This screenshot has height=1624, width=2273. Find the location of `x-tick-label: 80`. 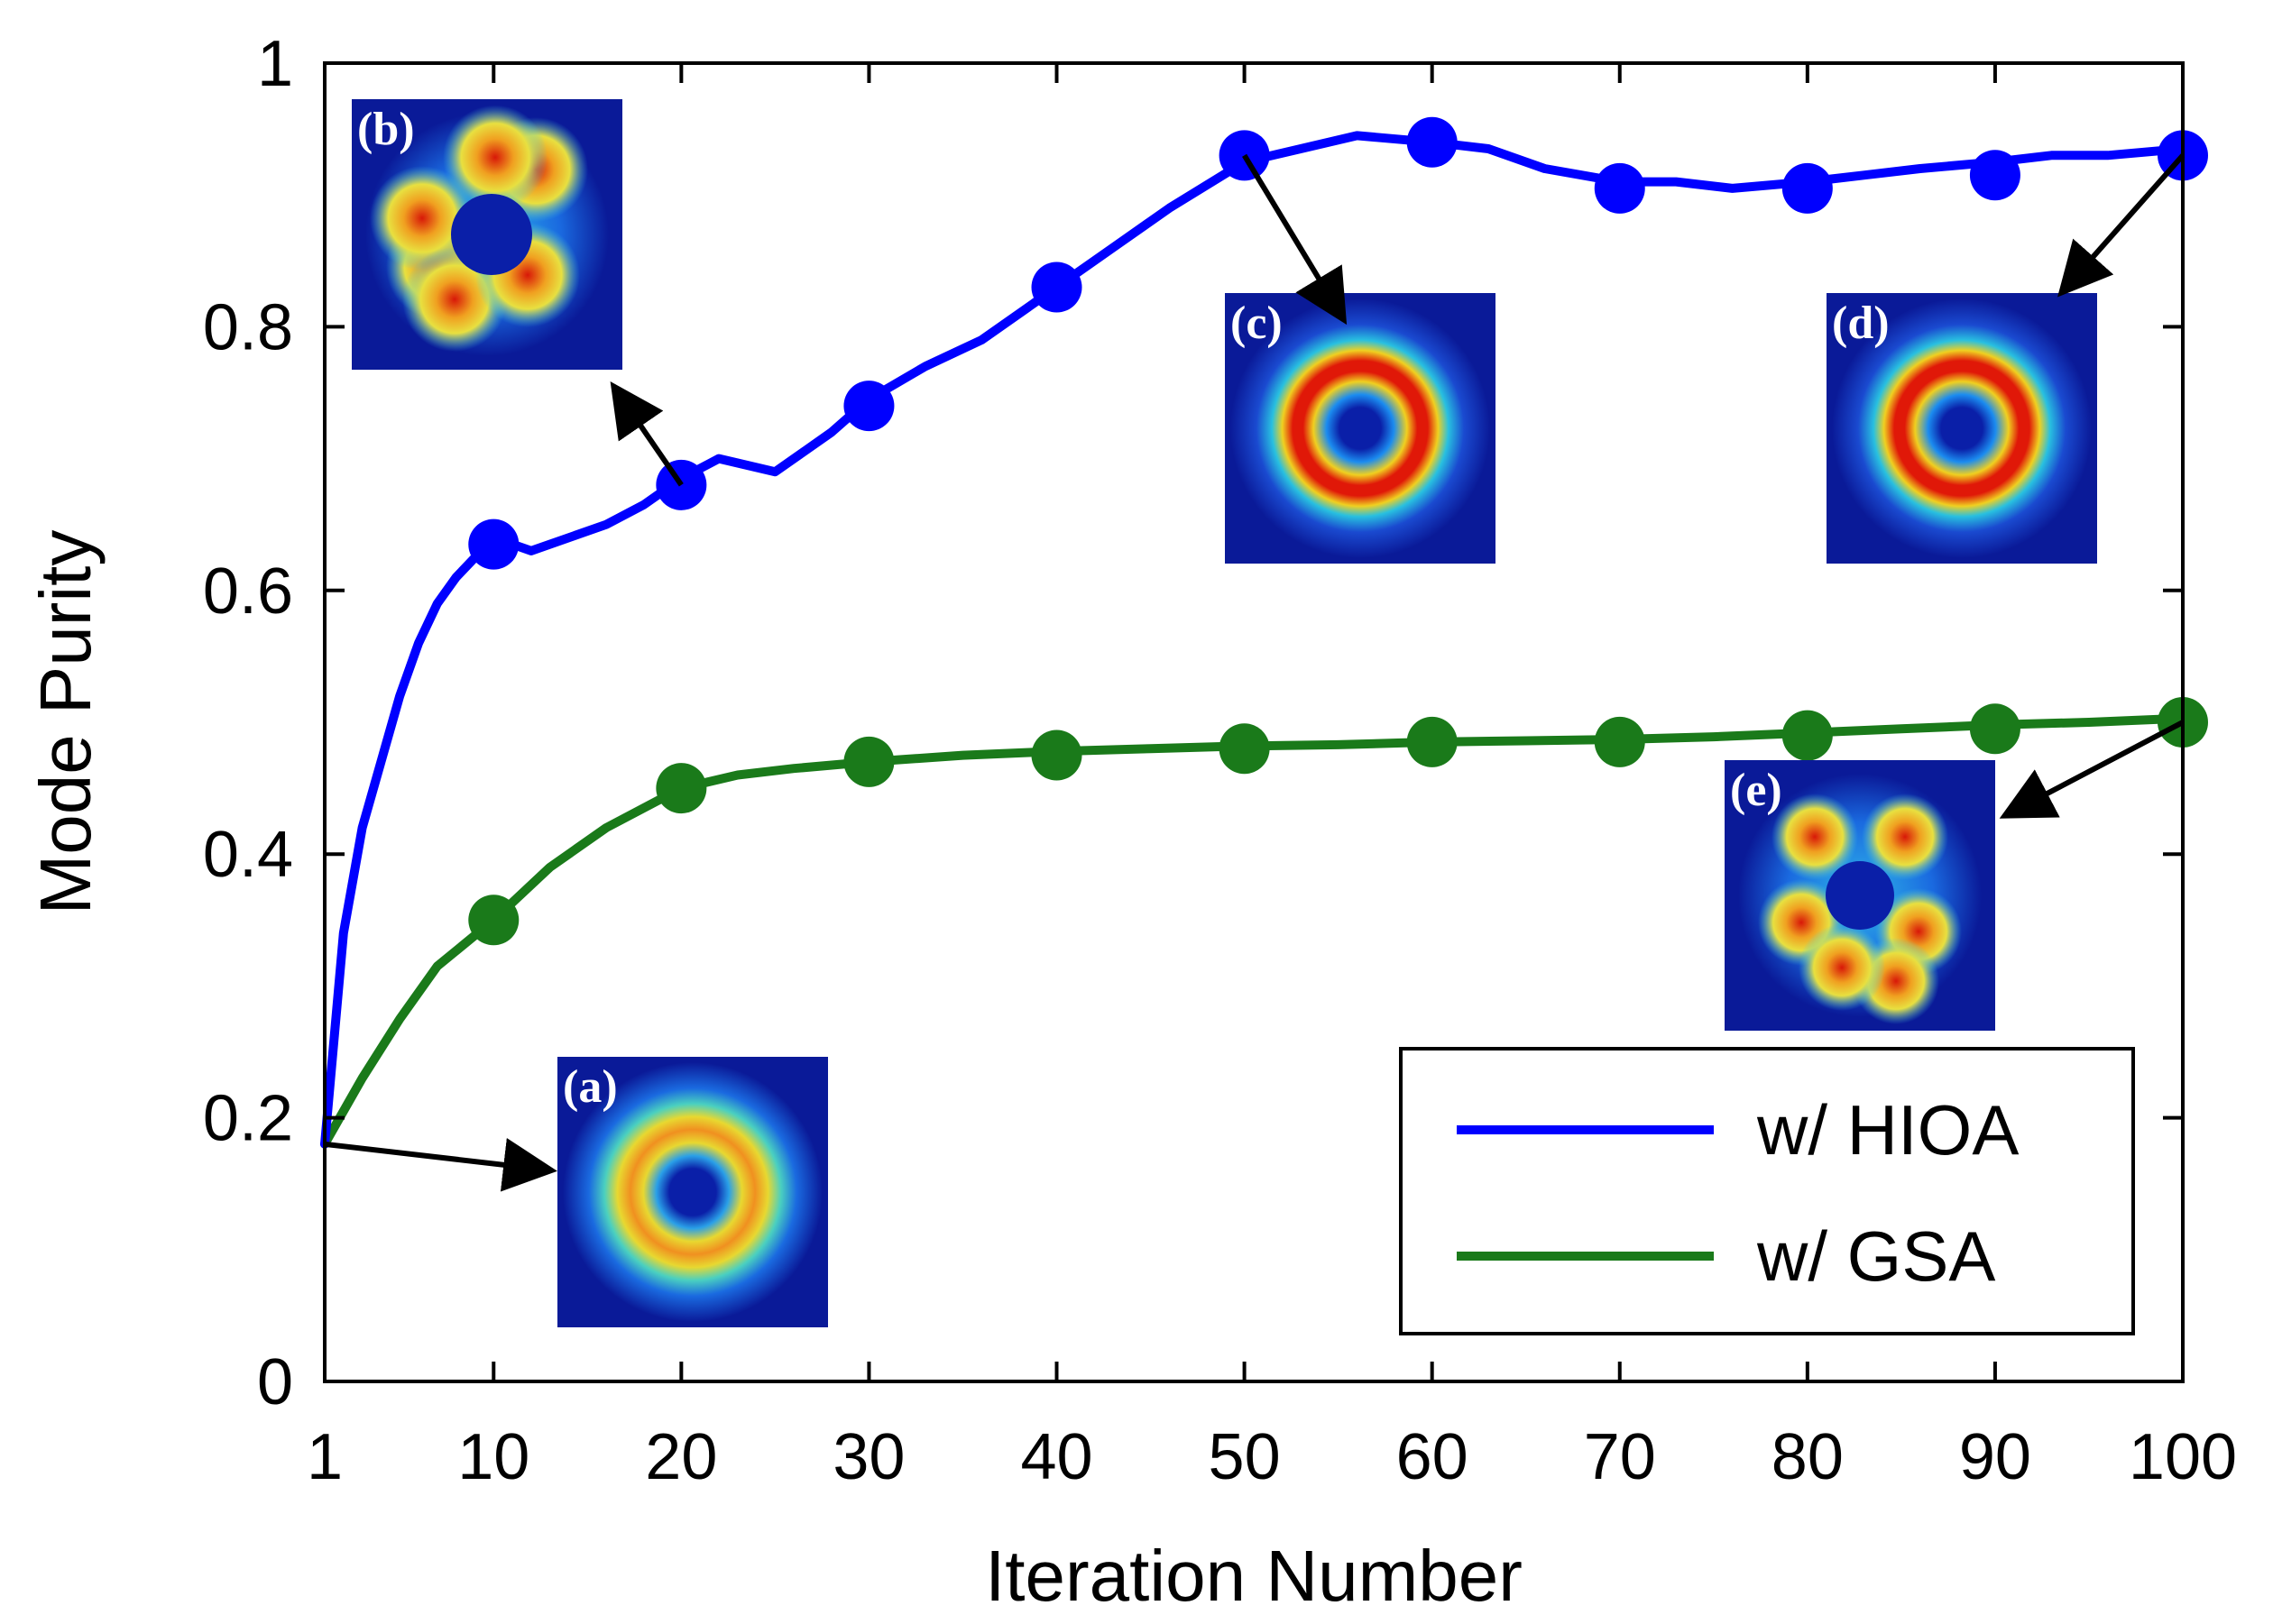

x-tick-label: 80 is located at coordinates (1807, 1457).